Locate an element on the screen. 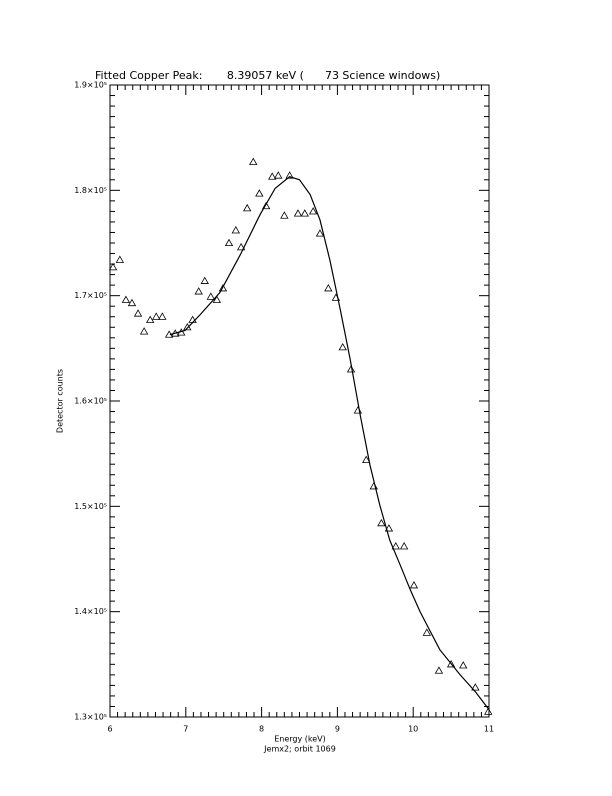 This screenshot has width=612, height=796. y-tick-label: 1.4×10⁵ is located at coordinates (90, 611).